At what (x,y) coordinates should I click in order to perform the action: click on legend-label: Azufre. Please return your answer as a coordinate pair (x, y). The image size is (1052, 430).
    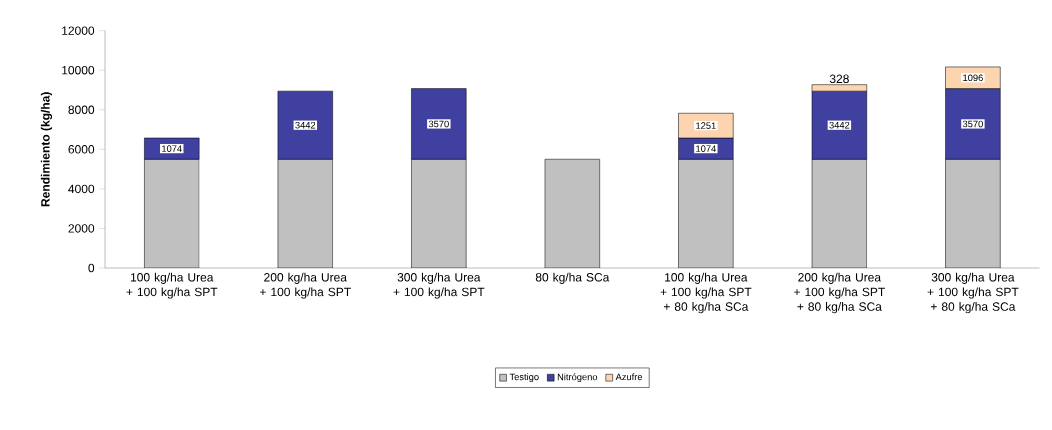
    Looking at the image, I should click on (629, 377).